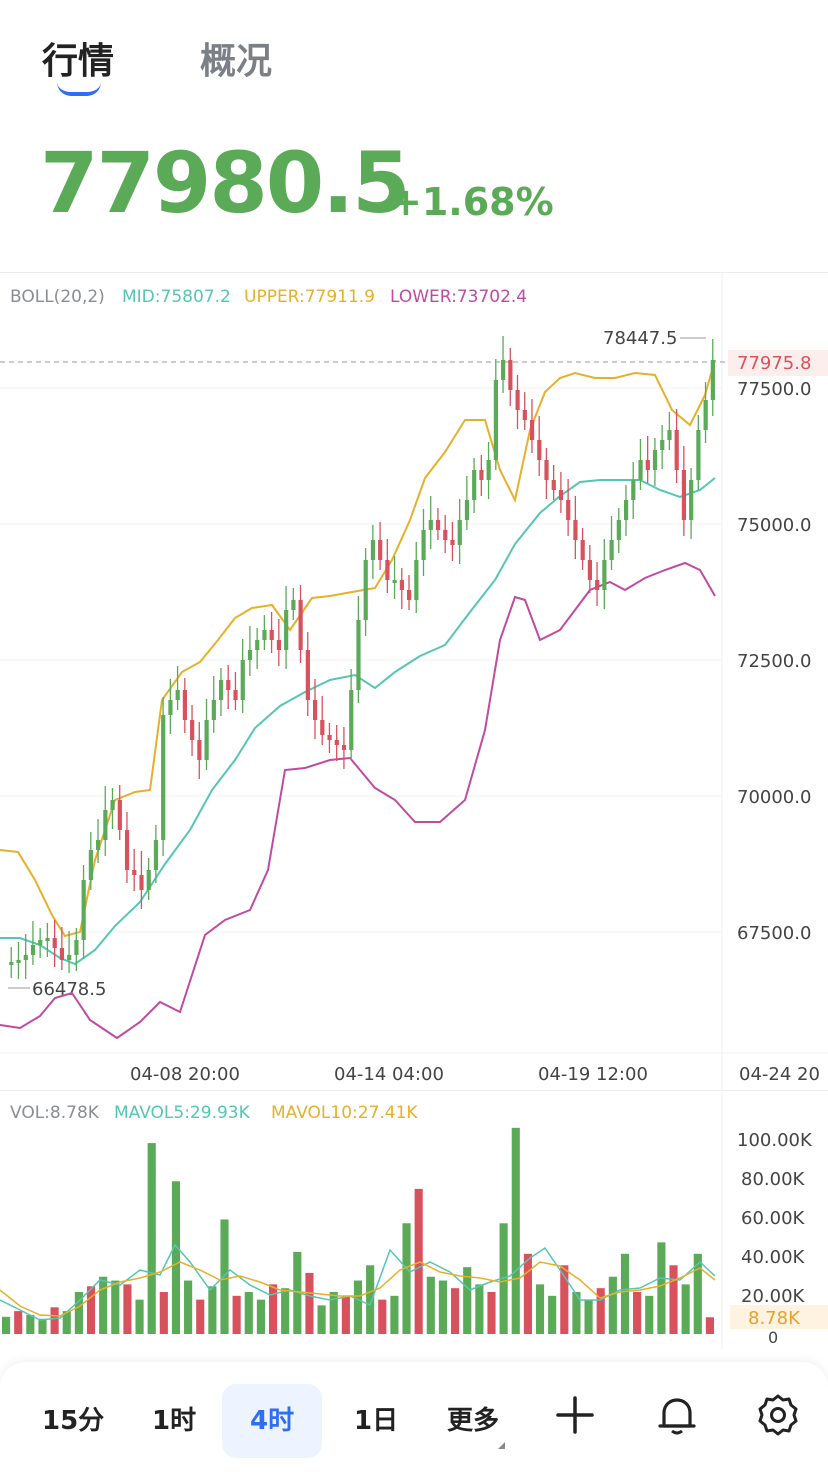 The image size is (828, 1479). Describe the element at coordinates (79, 89) in the screenshot. I see `tab-active-indicator` at that location.